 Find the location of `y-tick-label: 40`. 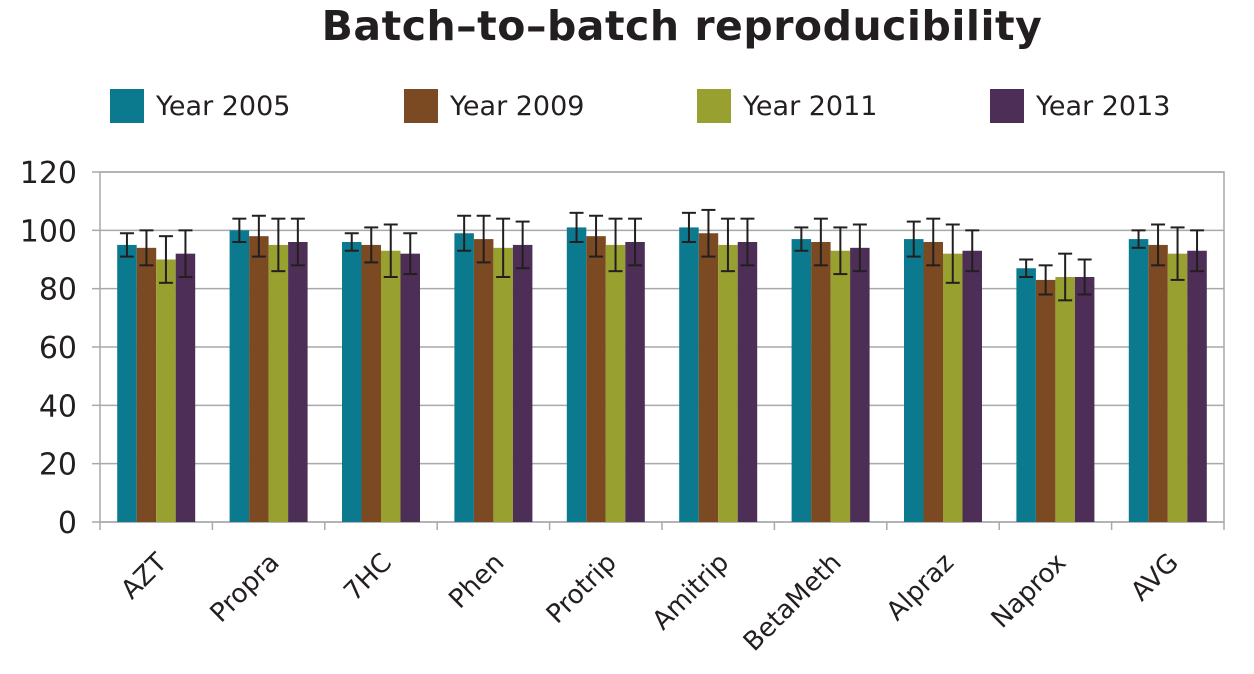

y-tick-label: 40 is located at coordinates (58, 406).